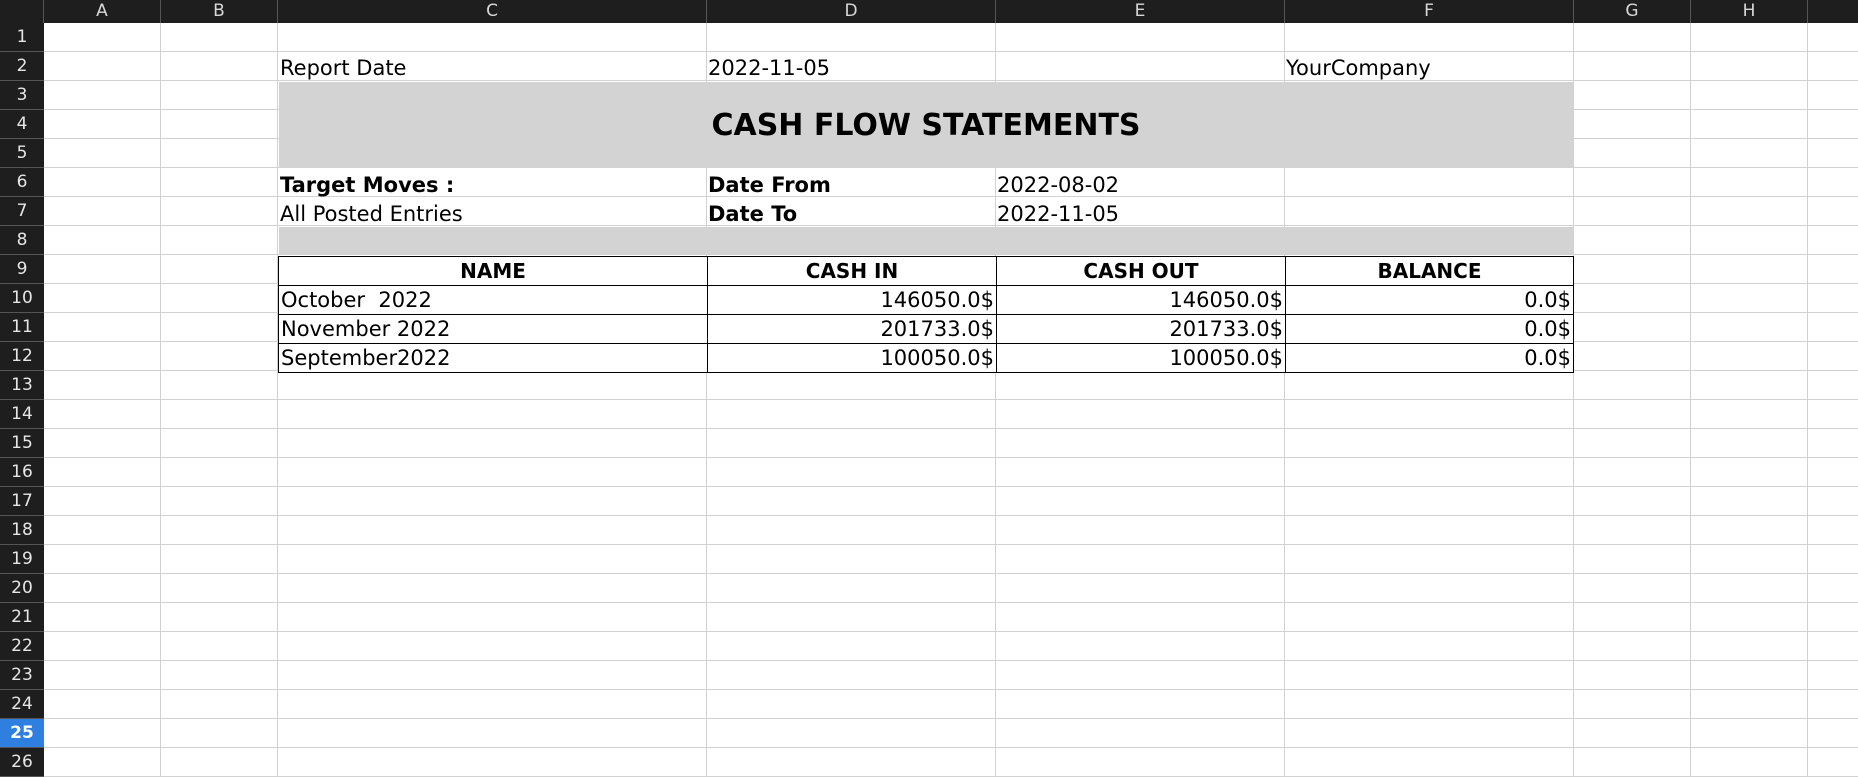 The width and height of the screenshot is (1858, 777). Describe the element at coordinates (367, 184) in the screenshot. I see `target-moves-label: Target Moves :` at that location.